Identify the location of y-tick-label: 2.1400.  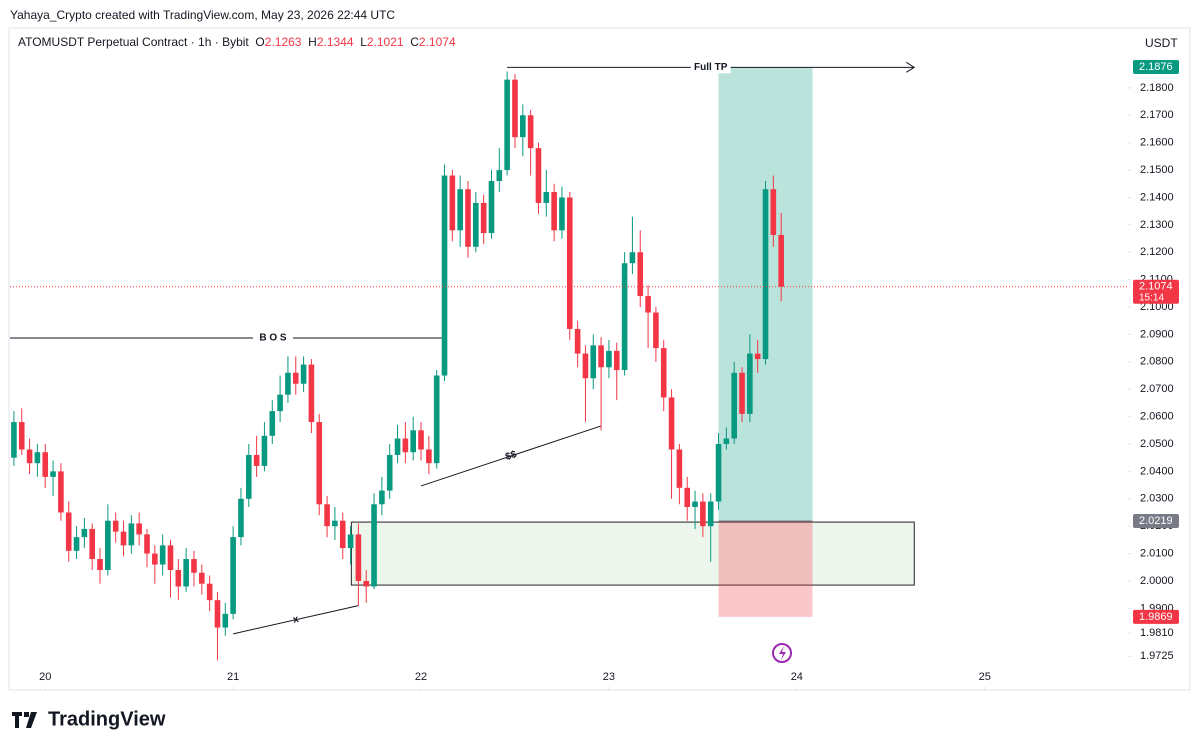
(1157, 197).